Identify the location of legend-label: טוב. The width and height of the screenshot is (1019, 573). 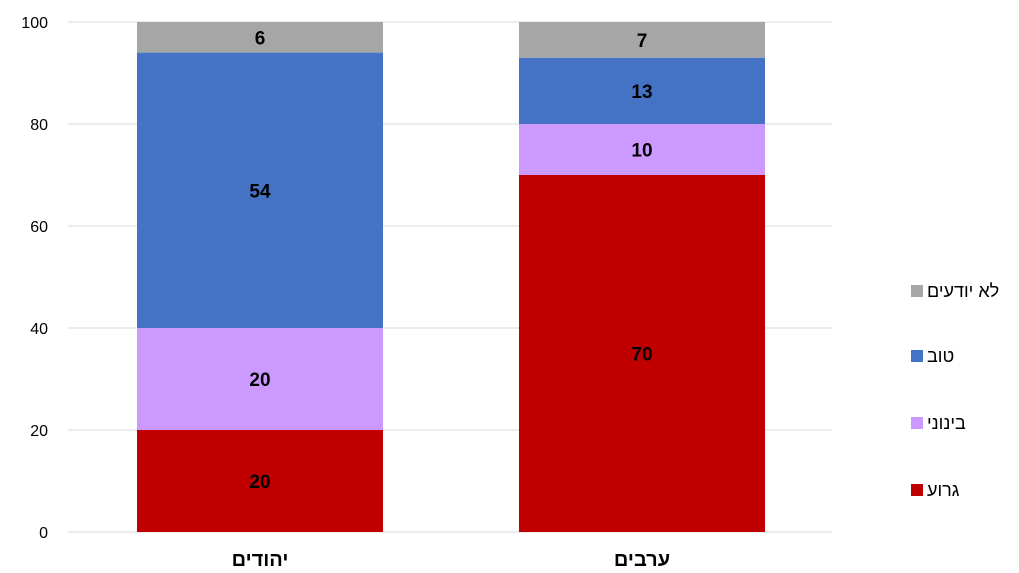
(940, 356).